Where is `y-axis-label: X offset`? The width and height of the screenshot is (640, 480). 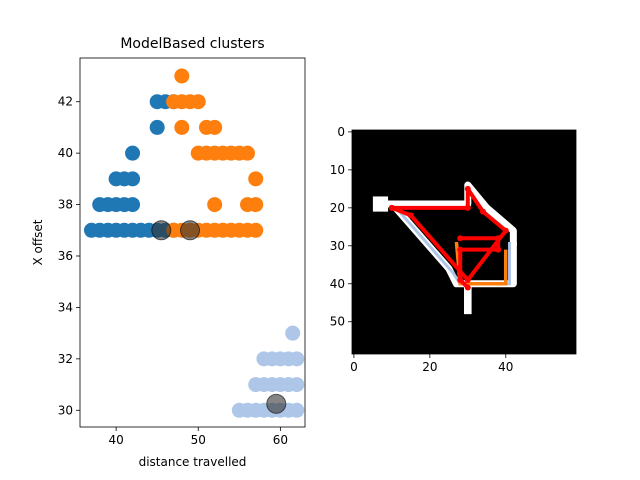 y-axis-label: X offset is located at coordinates (38, 242).